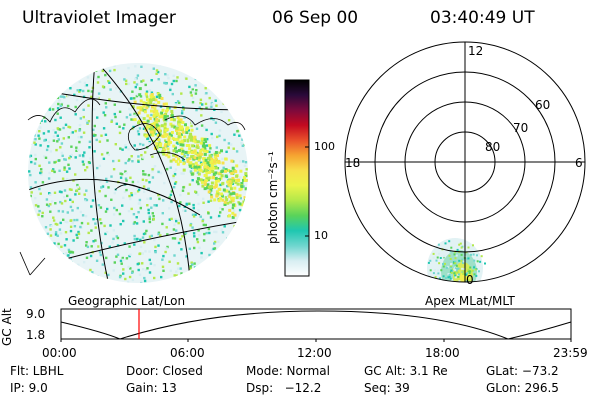  What do you see at coordinates (314, 353) in the screenshot?
I see `x-tick-1200: 12:00` at bounding box center [314, 353].